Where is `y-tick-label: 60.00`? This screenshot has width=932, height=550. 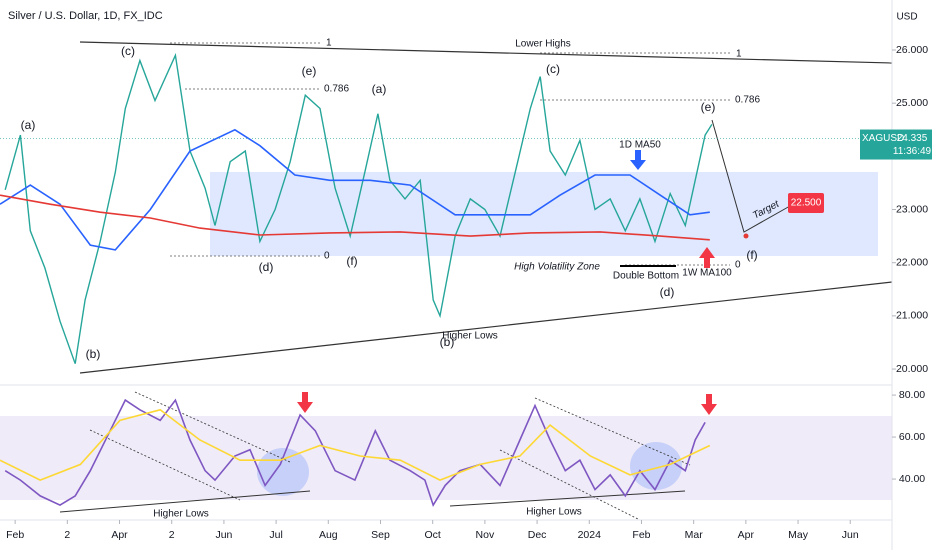 y-tick-label: 60.00 is located at coordinates (912, 437).